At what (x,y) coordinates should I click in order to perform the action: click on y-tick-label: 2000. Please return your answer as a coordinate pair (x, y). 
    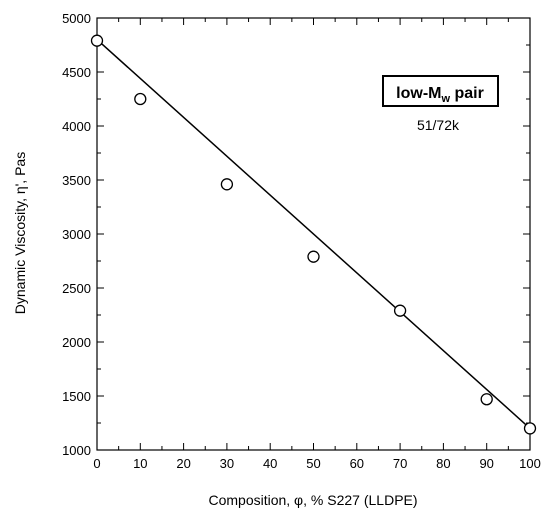
    Looking at the image, I should click on (76, 342).